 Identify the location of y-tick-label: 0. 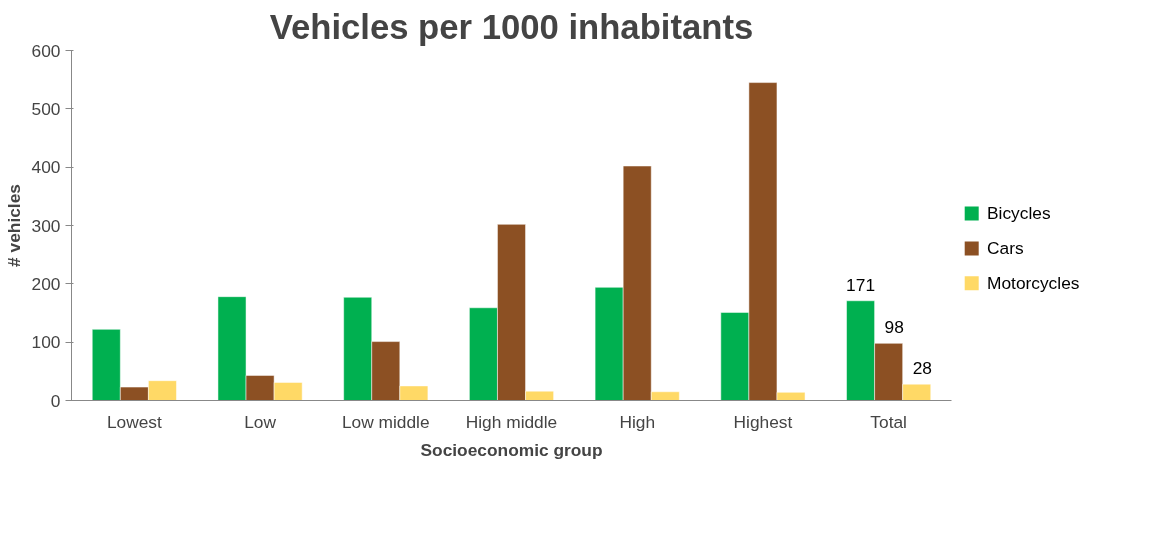
(55, 400).